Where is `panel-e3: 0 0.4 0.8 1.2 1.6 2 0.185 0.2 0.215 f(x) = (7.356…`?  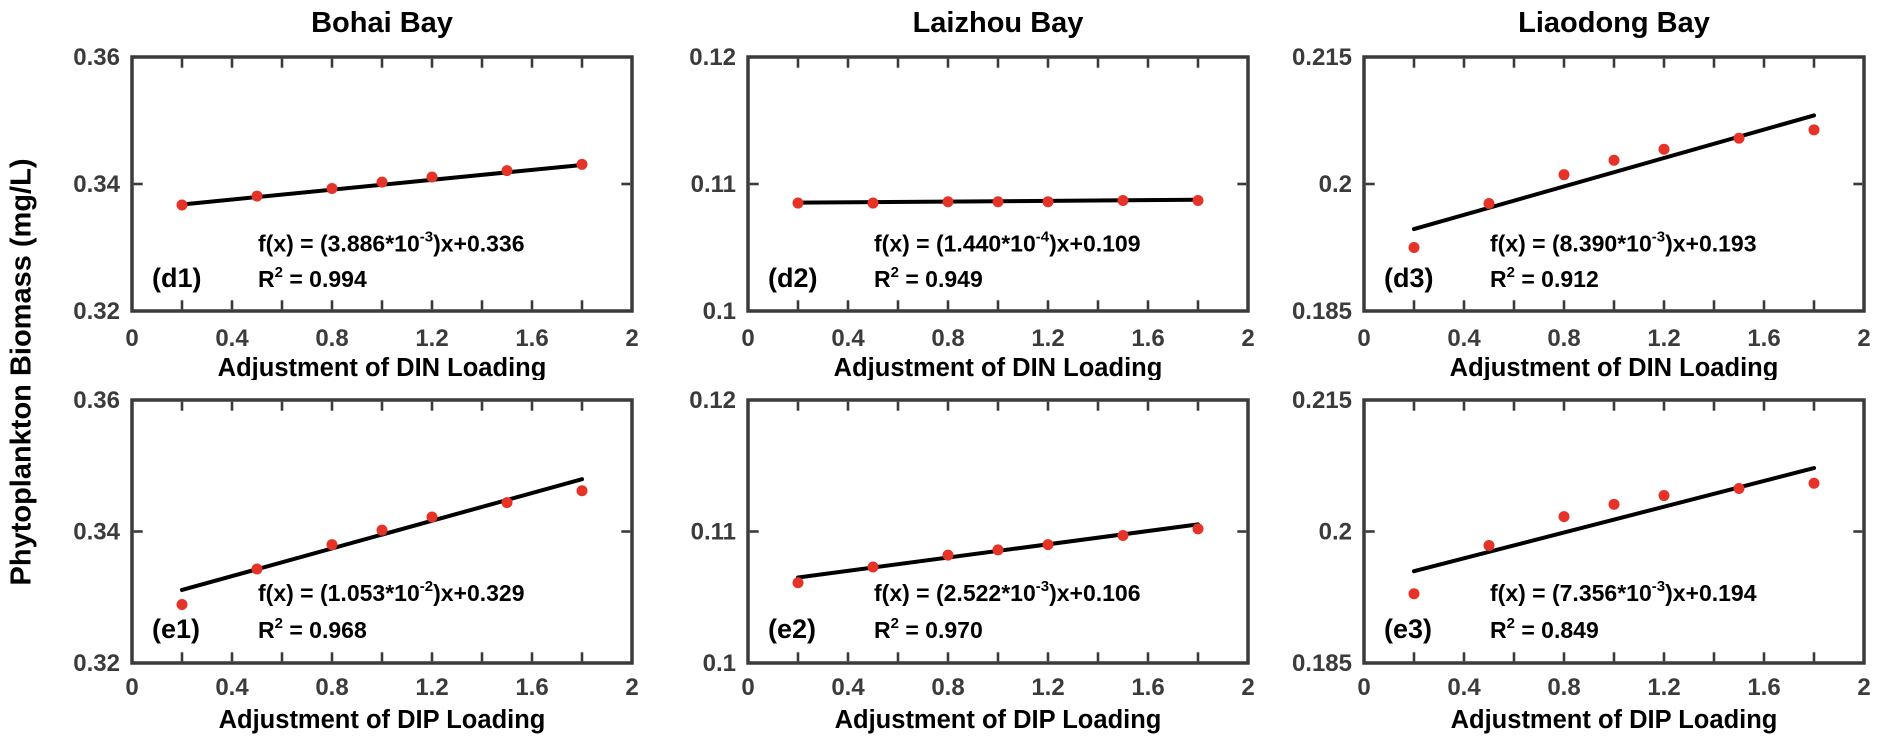 panel-e3: 0 0.4 0.8 1.2 1.6 2 0.185 0.2 0.215 f(x) = (7.356… is located at coordinates (1581, 560).